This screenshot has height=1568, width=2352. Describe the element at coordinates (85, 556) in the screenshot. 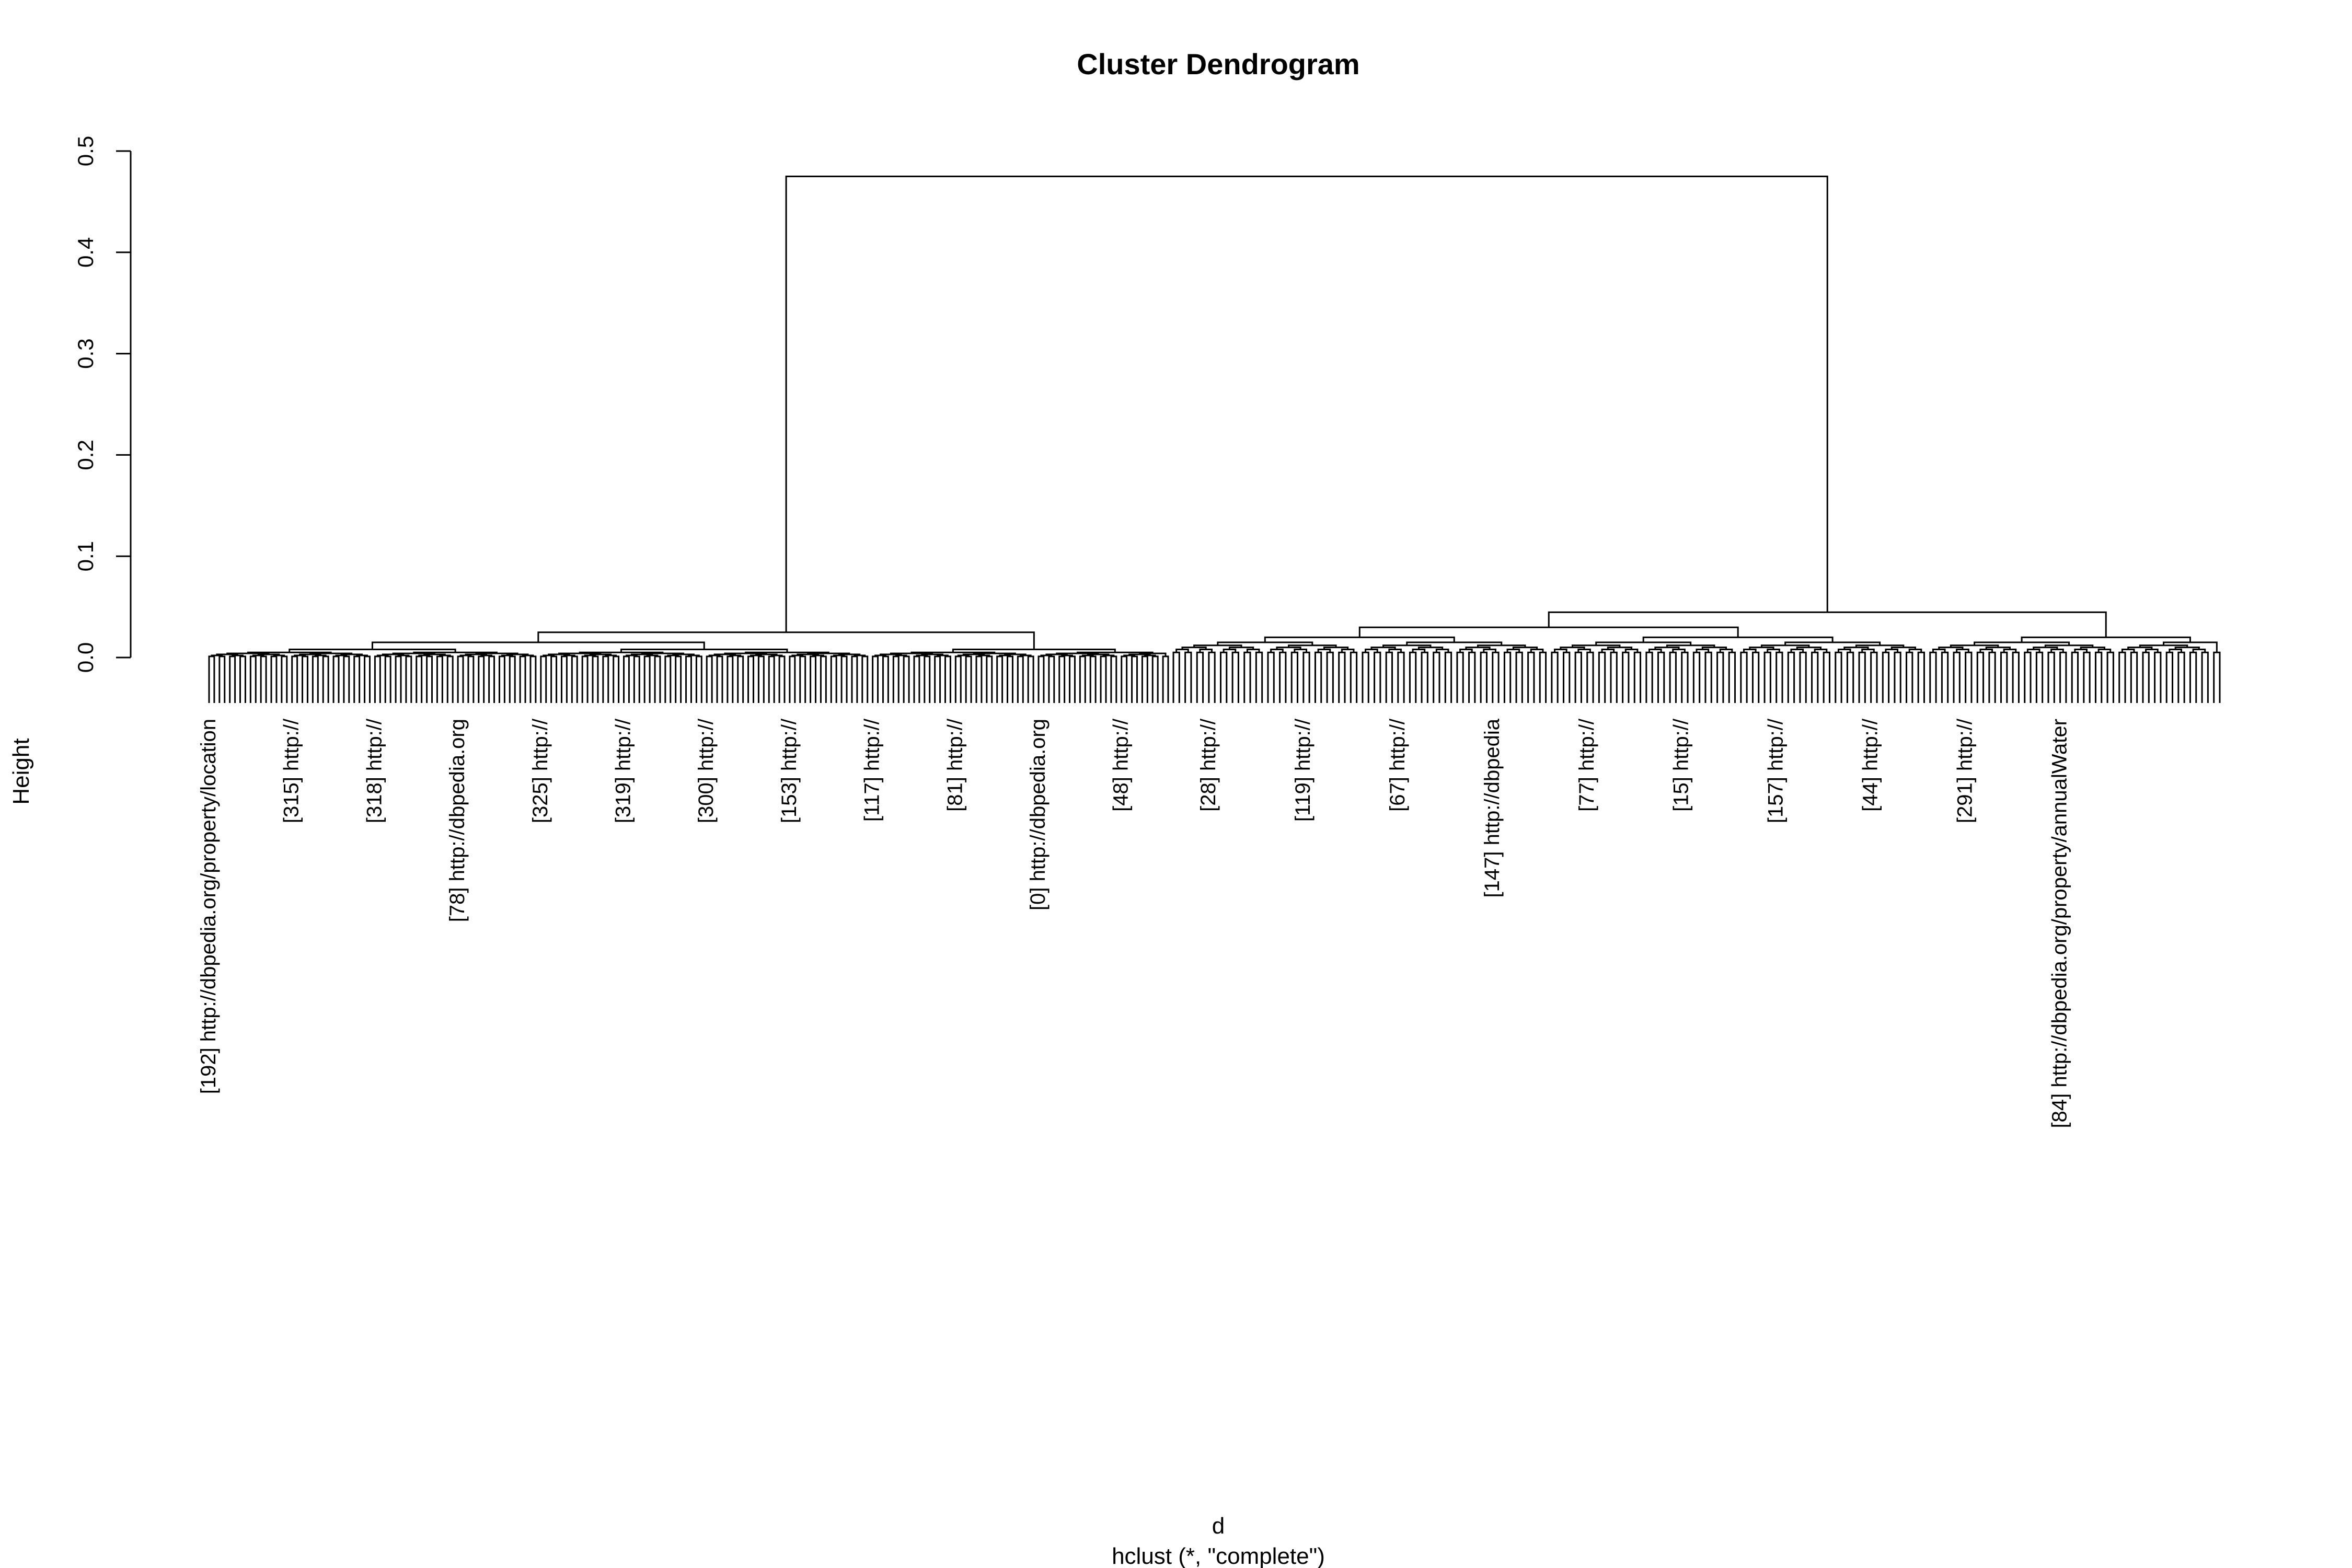

I see `y-tick-label: 0.1` at that location.